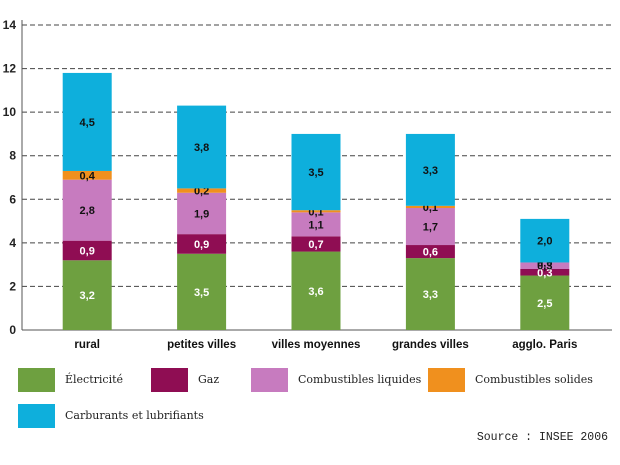 The image size is (620, 465). What do you see at coordinates (534, 379) in the screenshot?
I see `legend-label-combustibles-solides: Combustibles solides` at bounding box center [534, 379].